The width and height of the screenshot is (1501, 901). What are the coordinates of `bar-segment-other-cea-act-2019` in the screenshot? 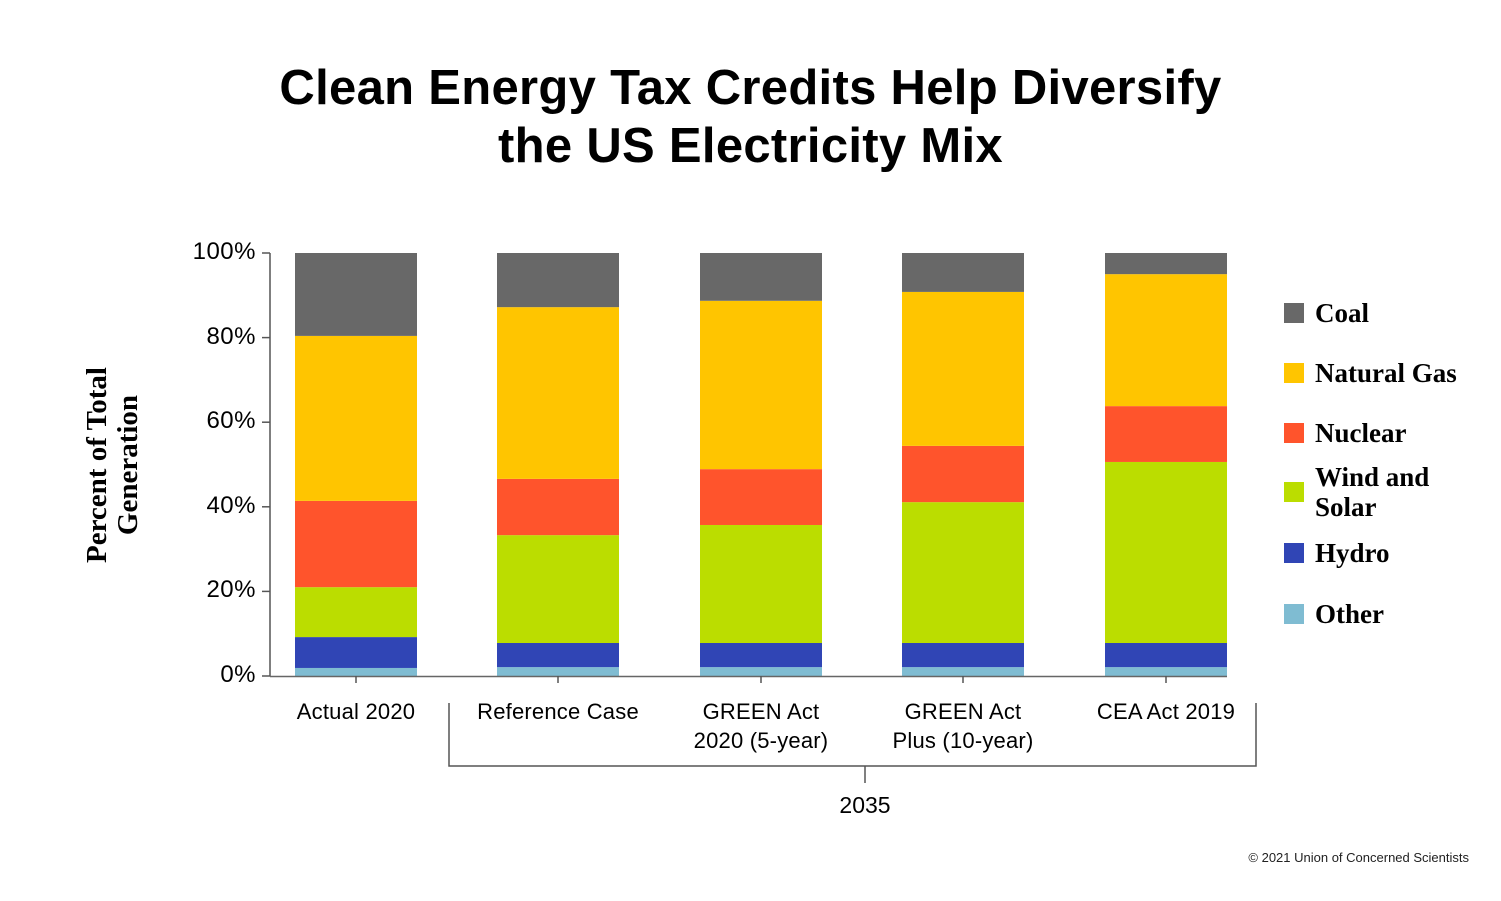 It's located at (1166, 671).